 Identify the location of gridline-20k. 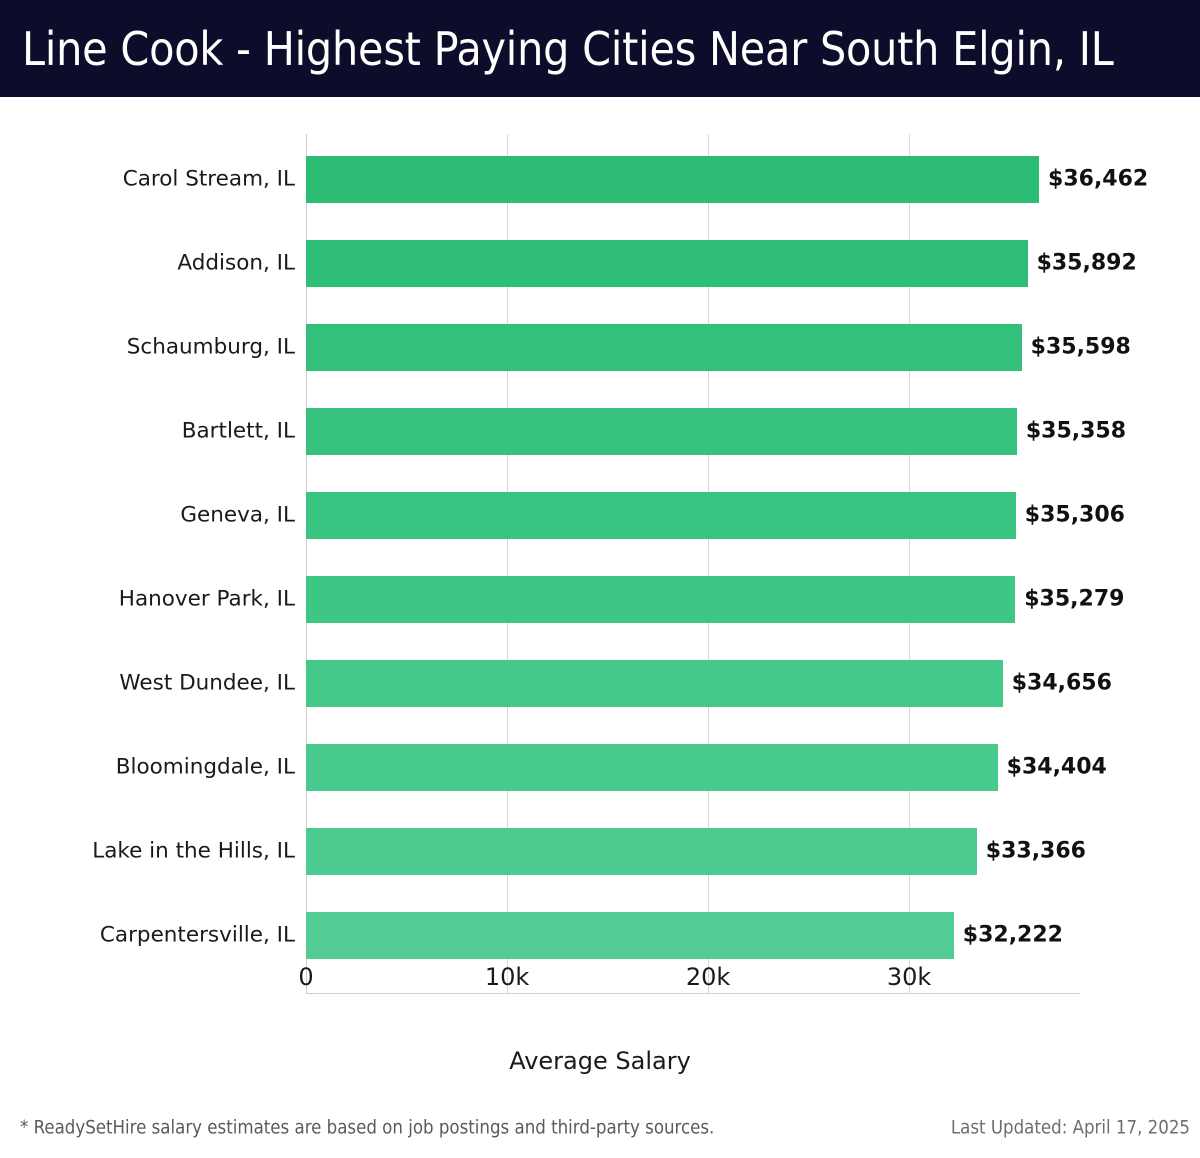
(709, 563).